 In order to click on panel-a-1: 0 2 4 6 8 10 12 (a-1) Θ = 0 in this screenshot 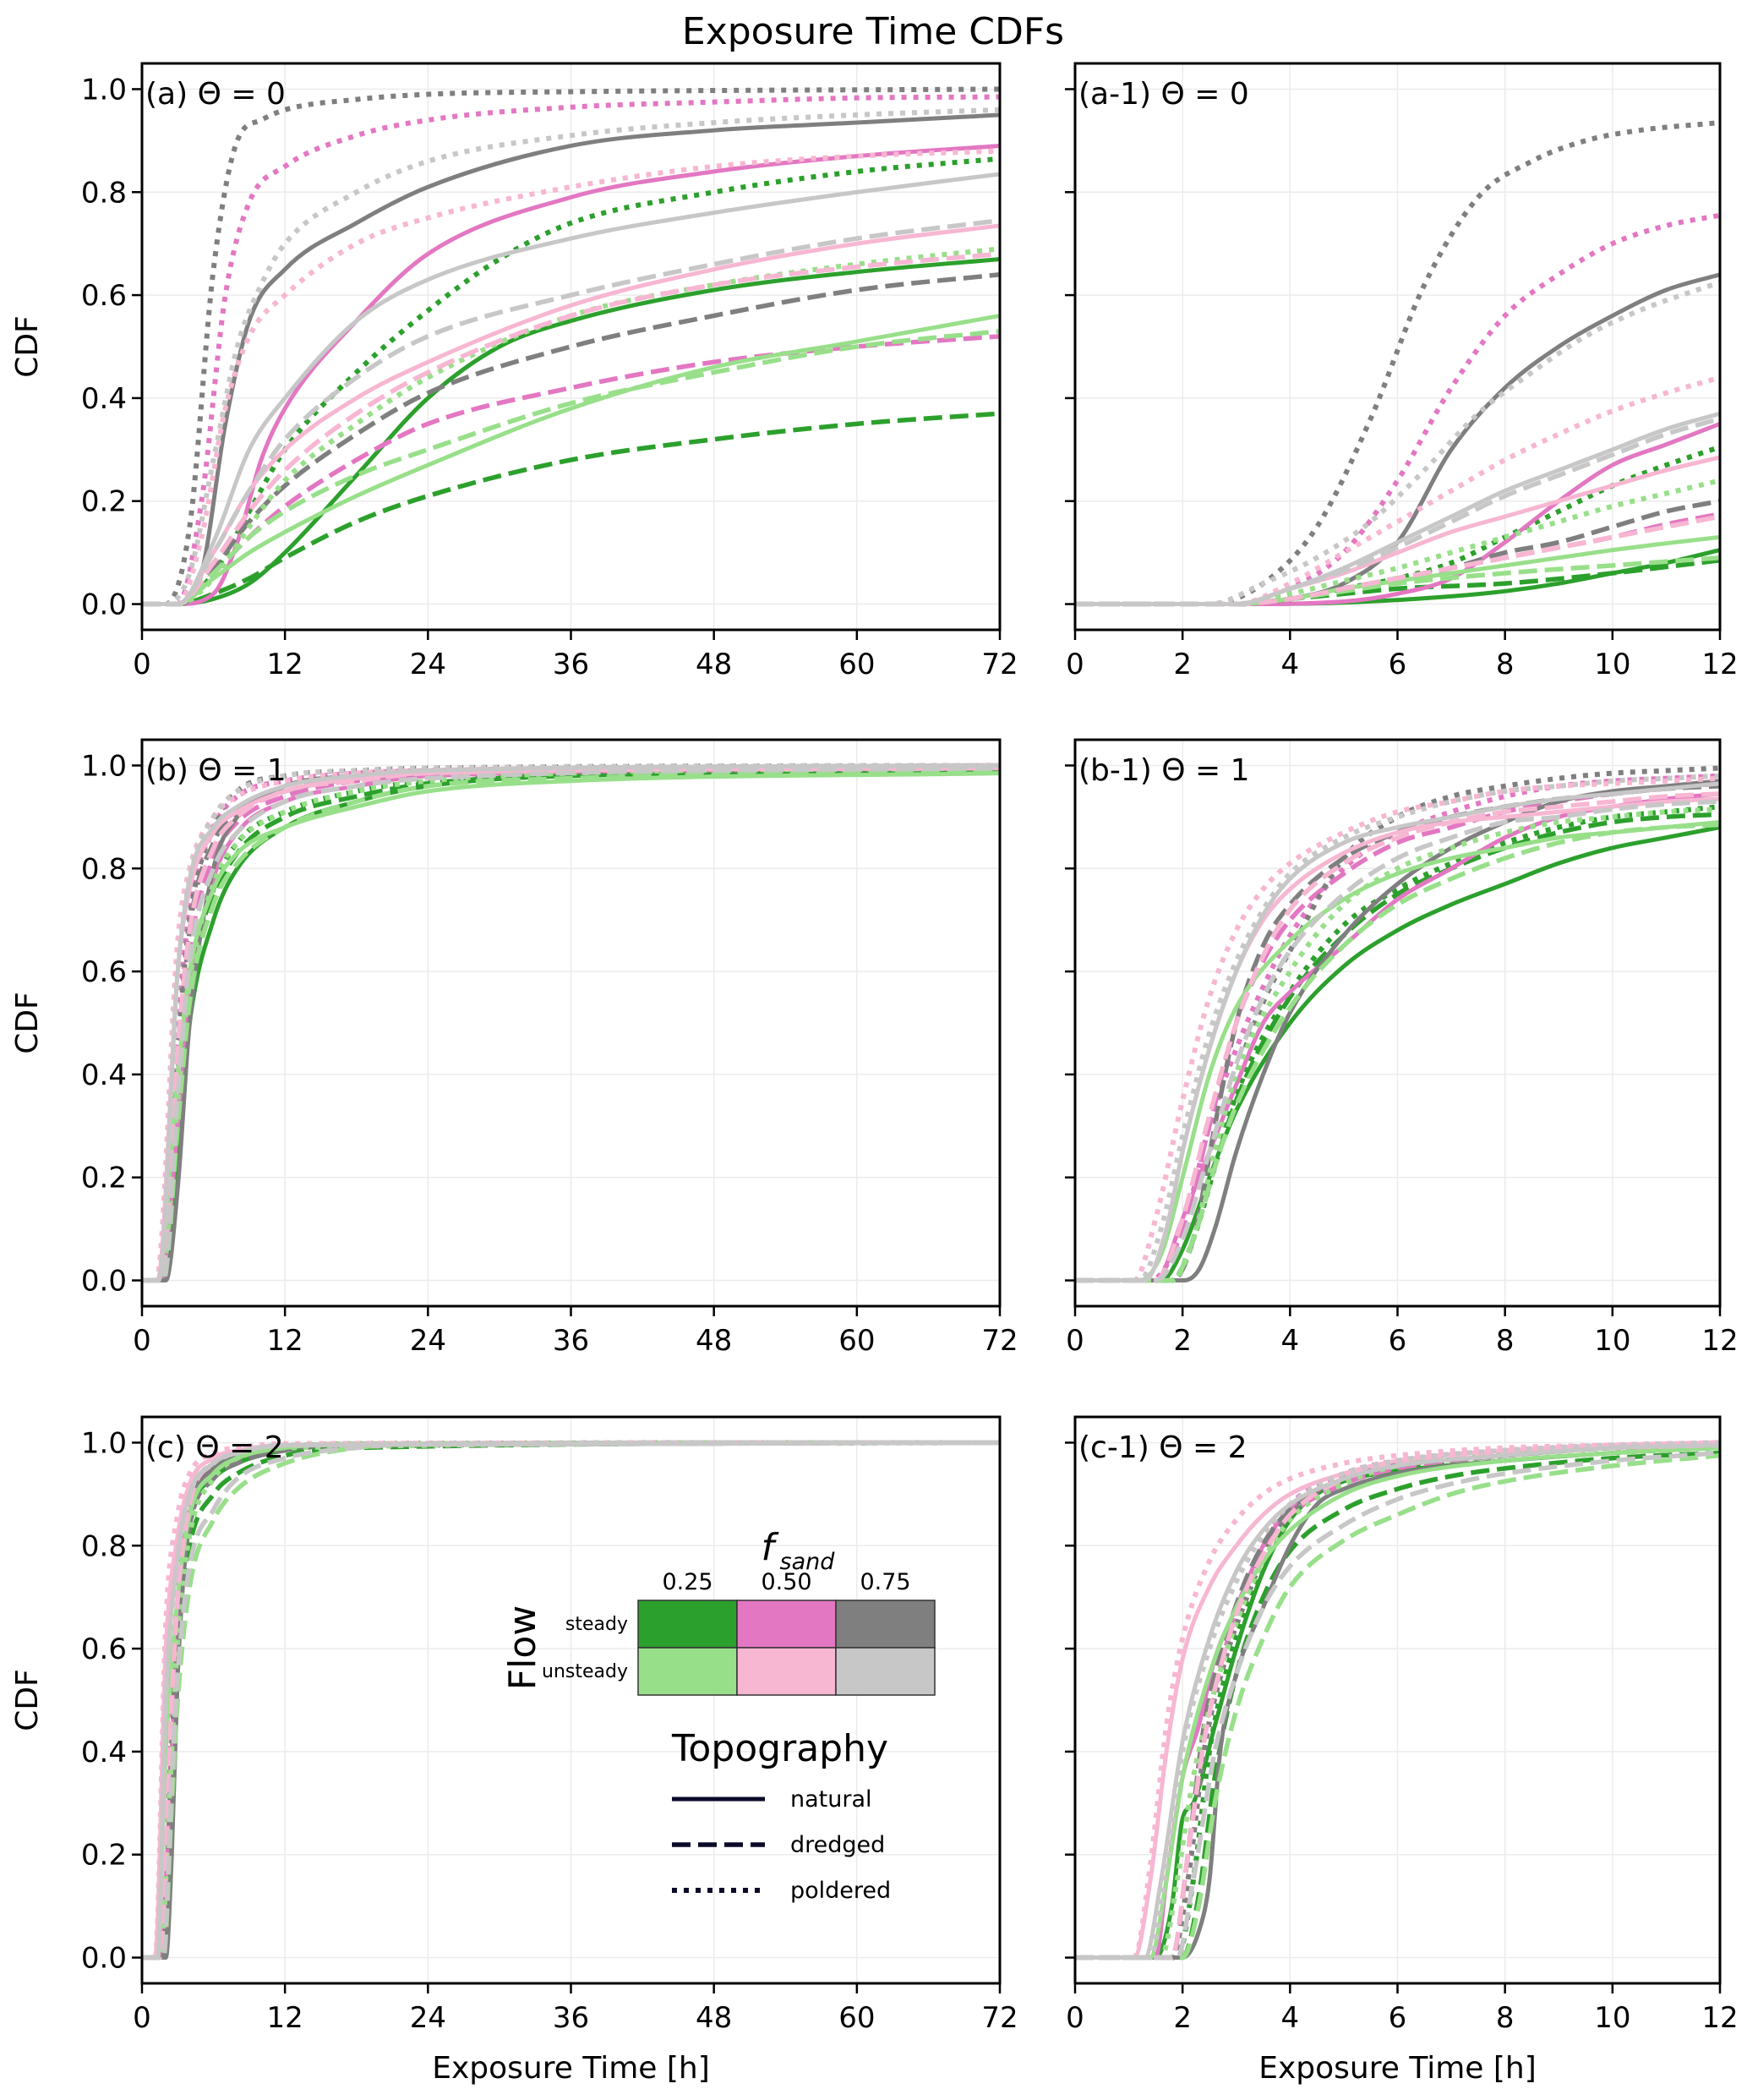, I will do `click(1402, 371)`.